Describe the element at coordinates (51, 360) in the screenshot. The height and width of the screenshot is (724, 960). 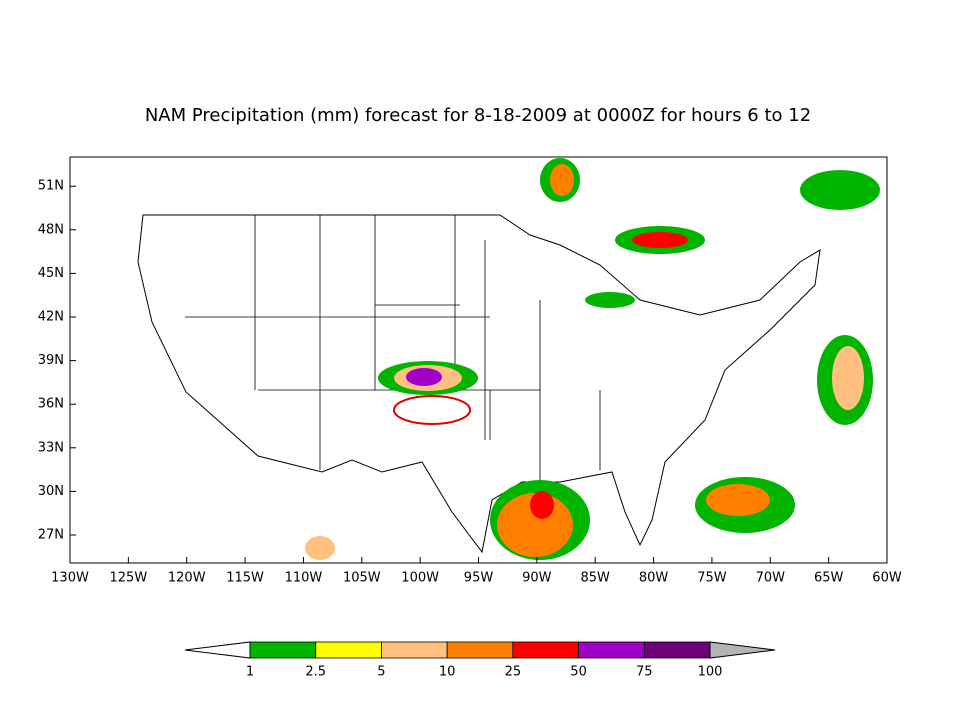
I see `lat-label: 39N` at that location.